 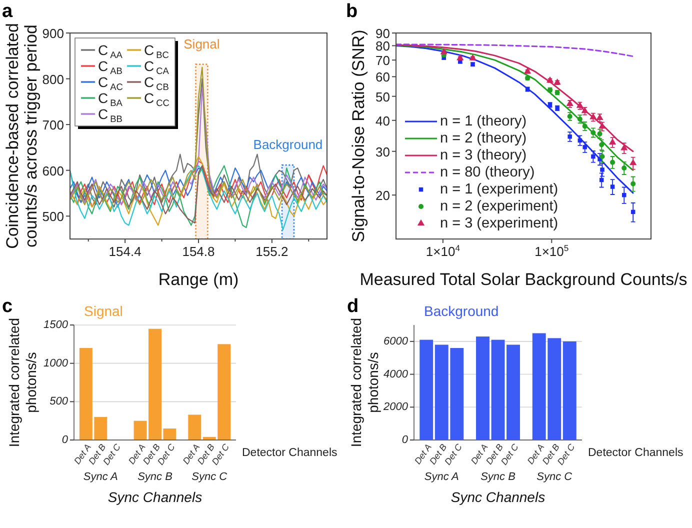 What do you see at coordinates (551, 251) in the screenshot?
I see `x-tick-label: 1×10$^{5}$` at bounding box center [551, 251].